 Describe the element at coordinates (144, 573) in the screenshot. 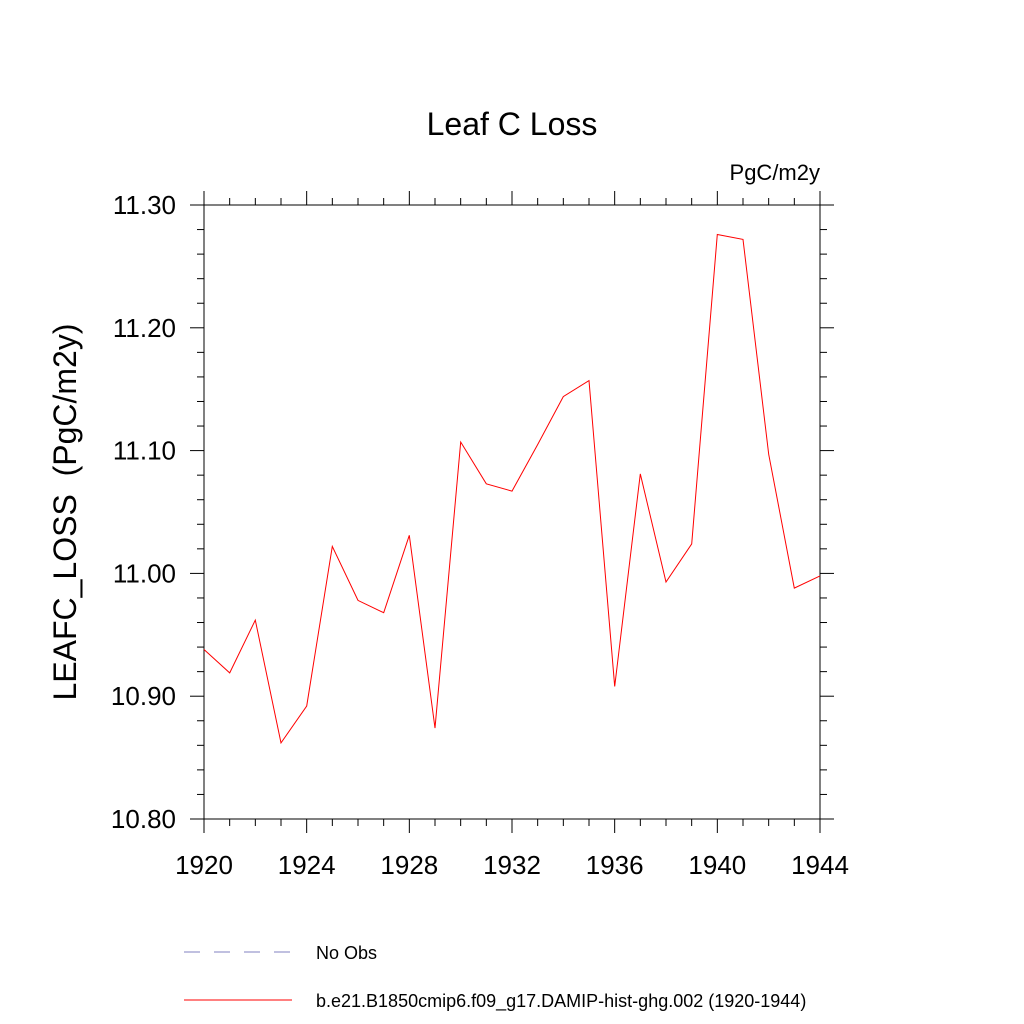

I see `y-tick-label: 11.00` at that location.